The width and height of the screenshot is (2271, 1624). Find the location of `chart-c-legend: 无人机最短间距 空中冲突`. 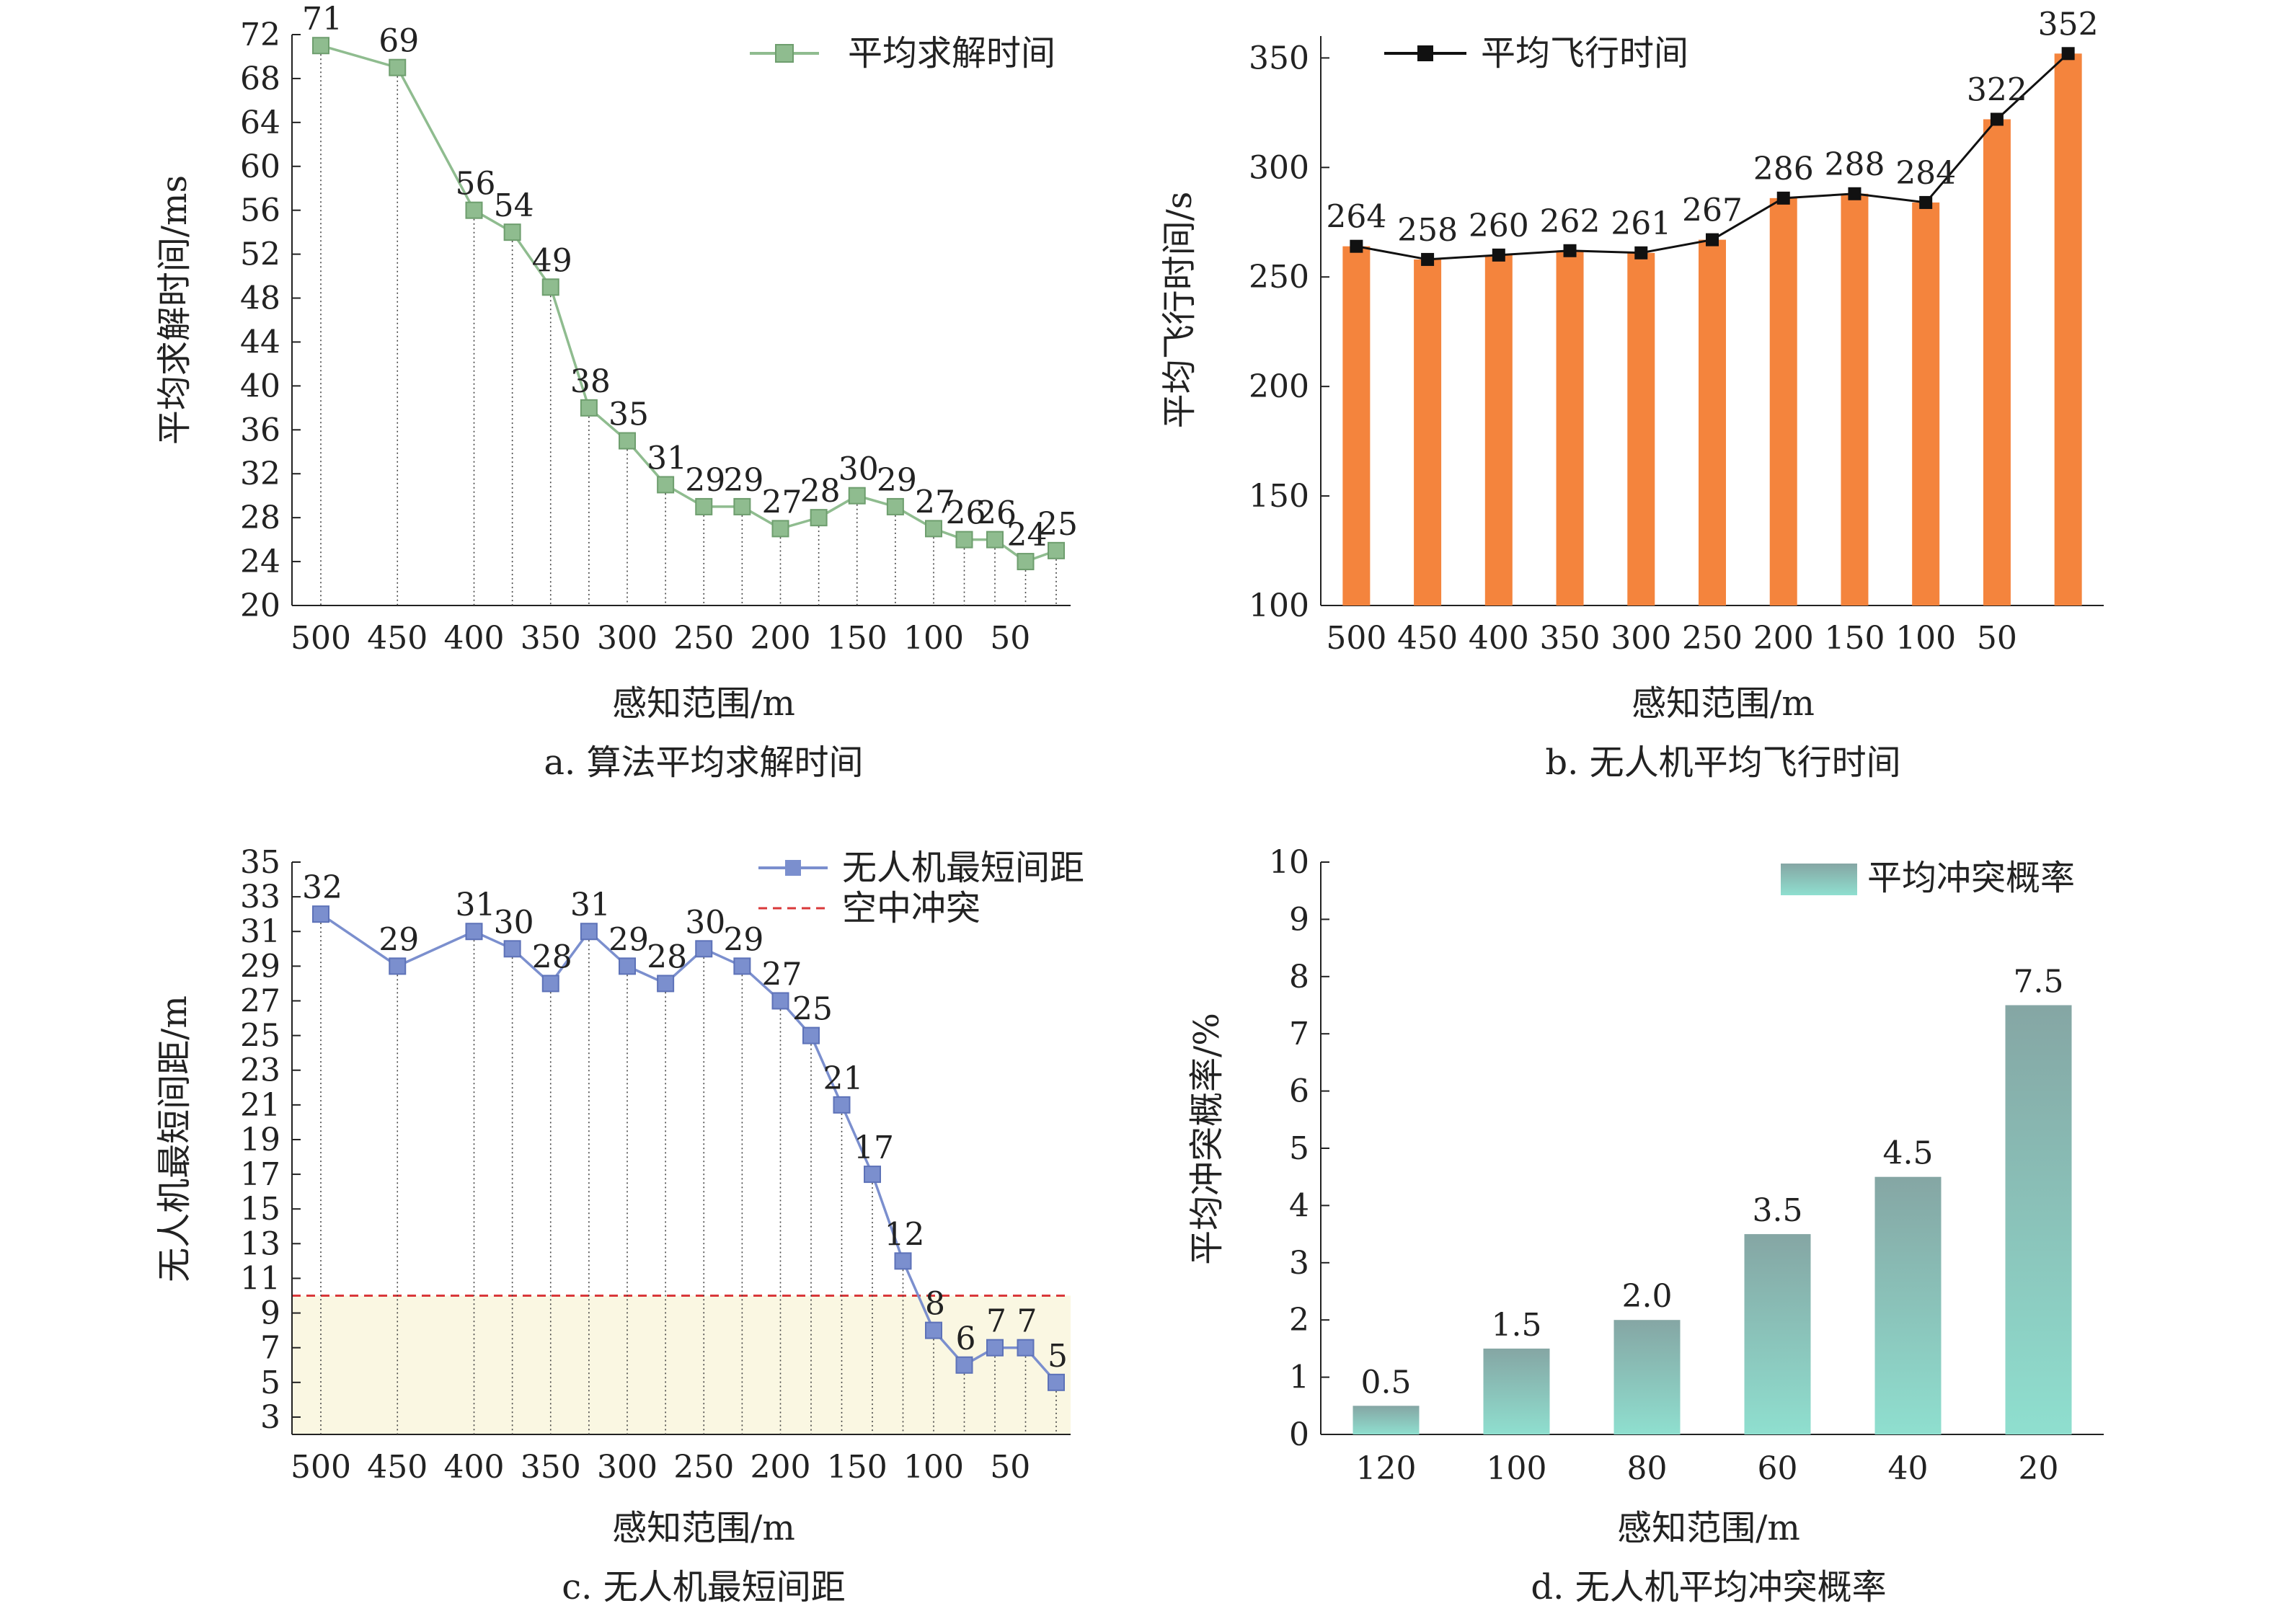

chart-c-legend: 无人机最短间距 空中冲突 is located at coordinates (921, 888).